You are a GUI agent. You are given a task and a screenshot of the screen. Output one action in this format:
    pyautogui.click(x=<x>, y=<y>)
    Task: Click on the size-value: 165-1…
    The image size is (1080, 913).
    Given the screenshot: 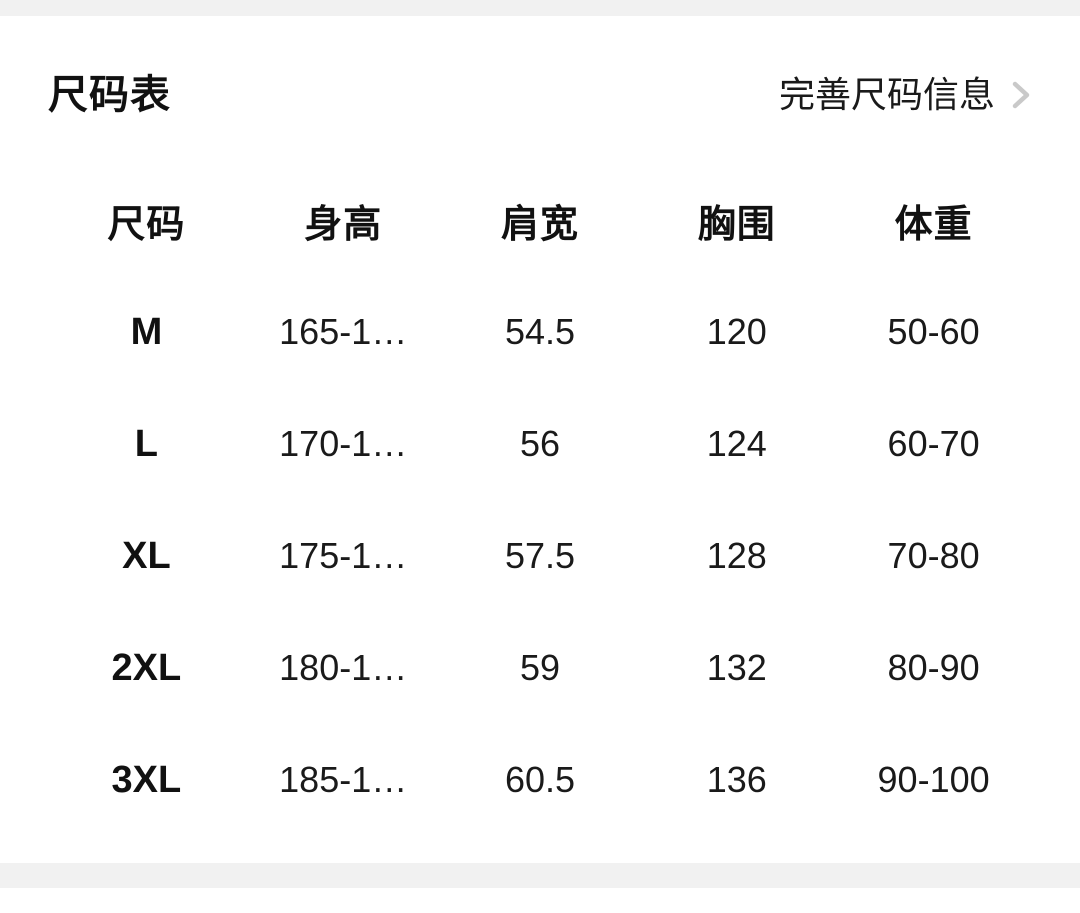 What is the action you would take?
    pyautogui.click(x=343, y=331)
    